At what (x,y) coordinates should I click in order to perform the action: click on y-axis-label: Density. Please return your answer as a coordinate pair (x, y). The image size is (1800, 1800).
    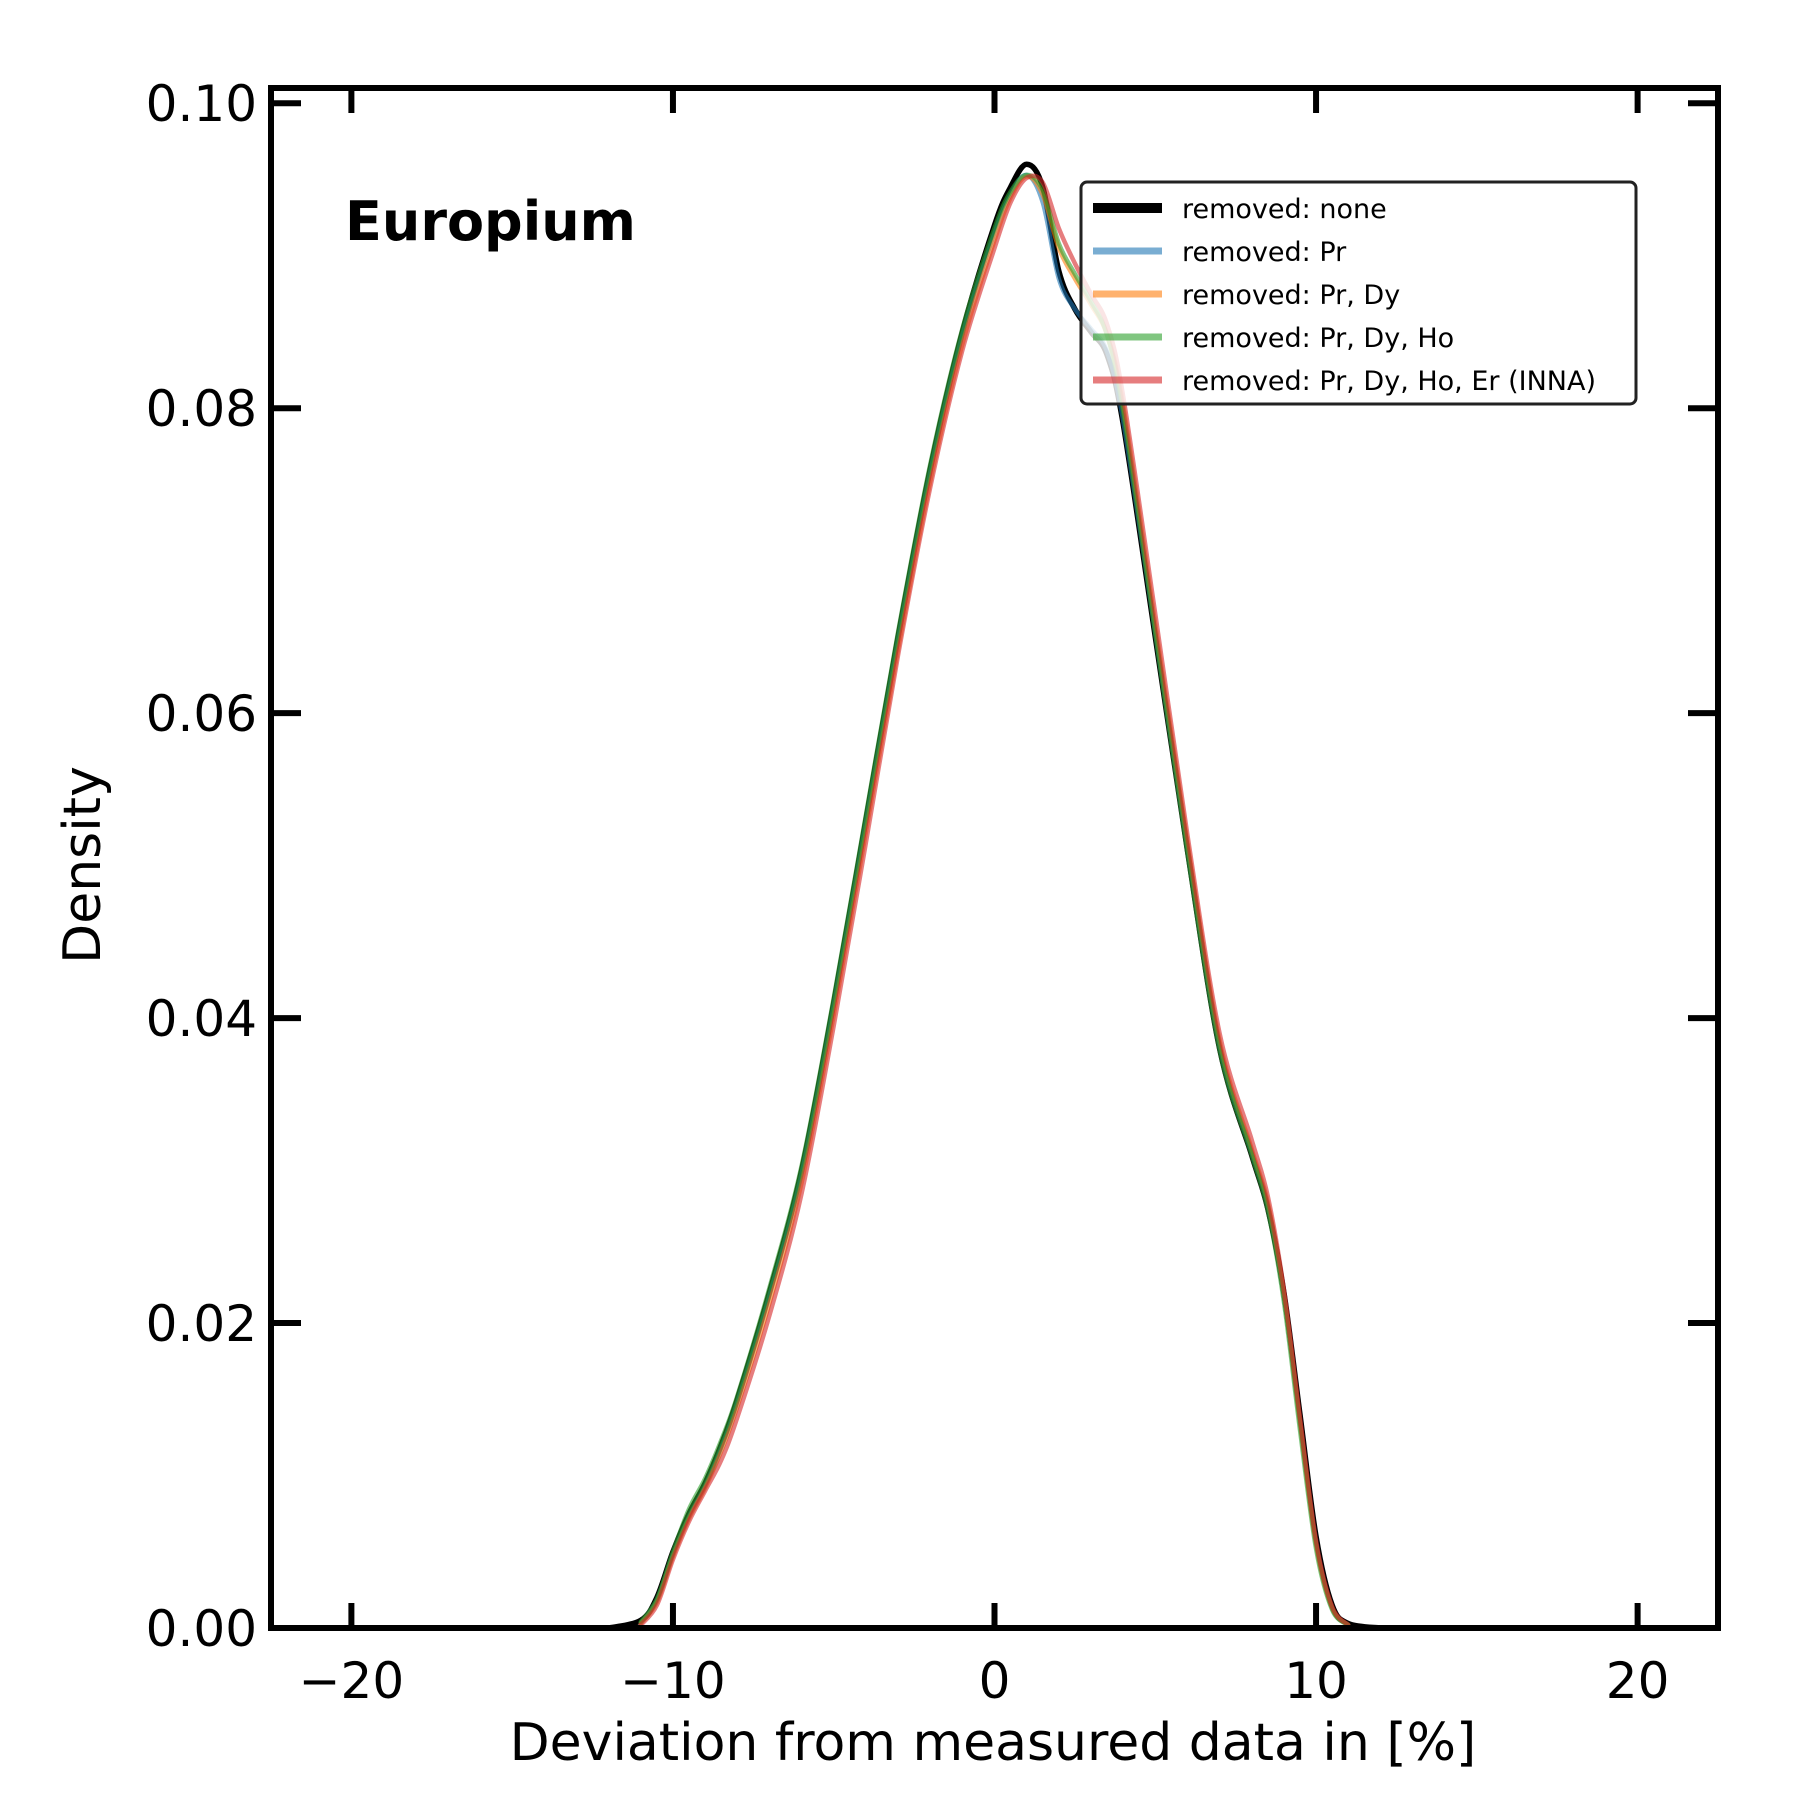
    Looking at the image, I should click on (83, 865).